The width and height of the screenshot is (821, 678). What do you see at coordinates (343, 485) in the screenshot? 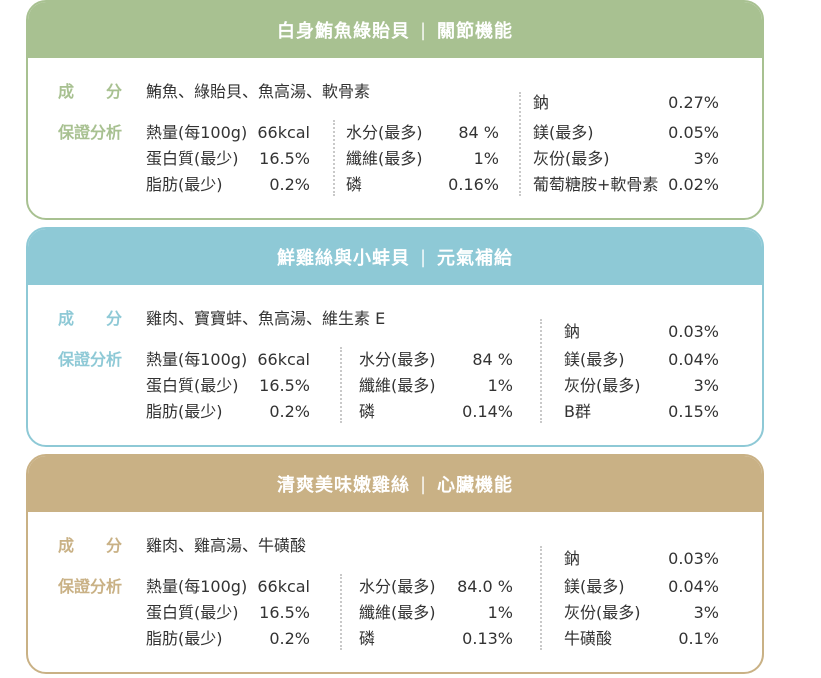
I see `product-title: 清爽美味嫩雞絲` at bounding box center [343, 485].